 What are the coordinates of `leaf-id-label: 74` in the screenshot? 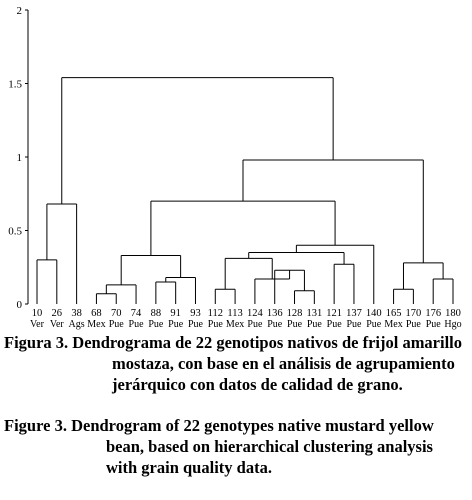 It's located at (136, 313).